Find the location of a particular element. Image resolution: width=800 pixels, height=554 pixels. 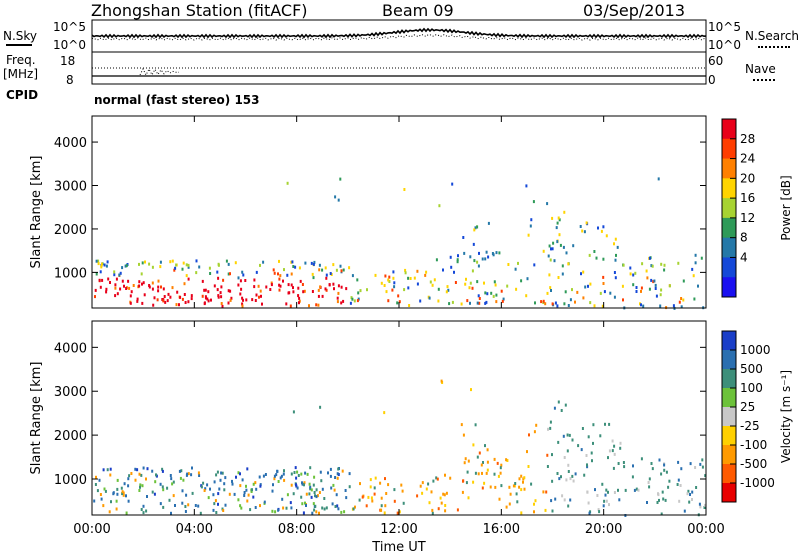

station-title: Zhongshan Station (fitACF) is located at coordinates (199, 10).